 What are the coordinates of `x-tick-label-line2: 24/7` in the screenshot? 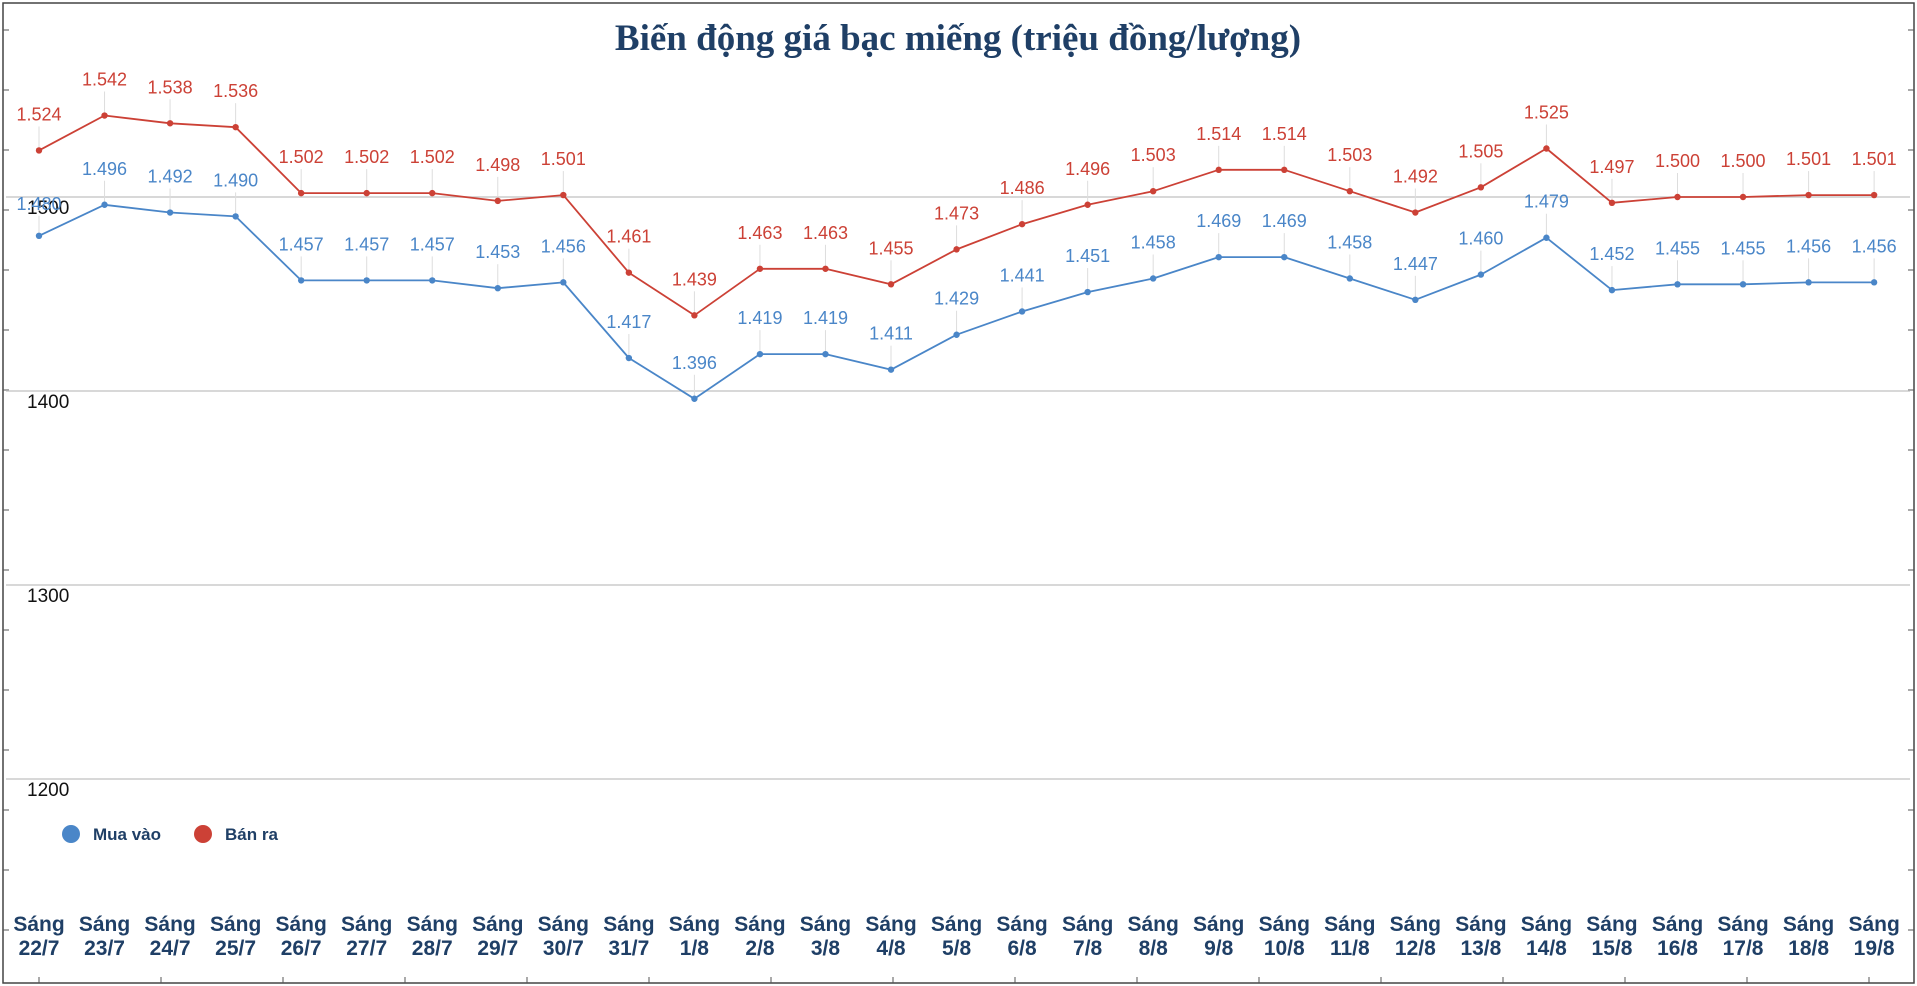 It's located at (170, 948).